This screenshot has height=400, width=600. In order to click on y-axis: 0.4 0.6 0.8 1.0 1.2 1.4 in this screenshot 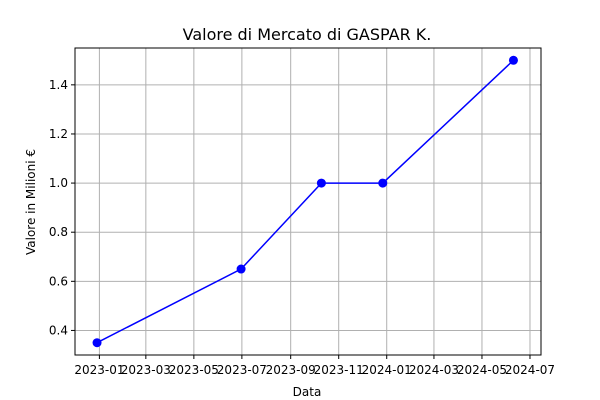, I will do `click(62, 207)`.